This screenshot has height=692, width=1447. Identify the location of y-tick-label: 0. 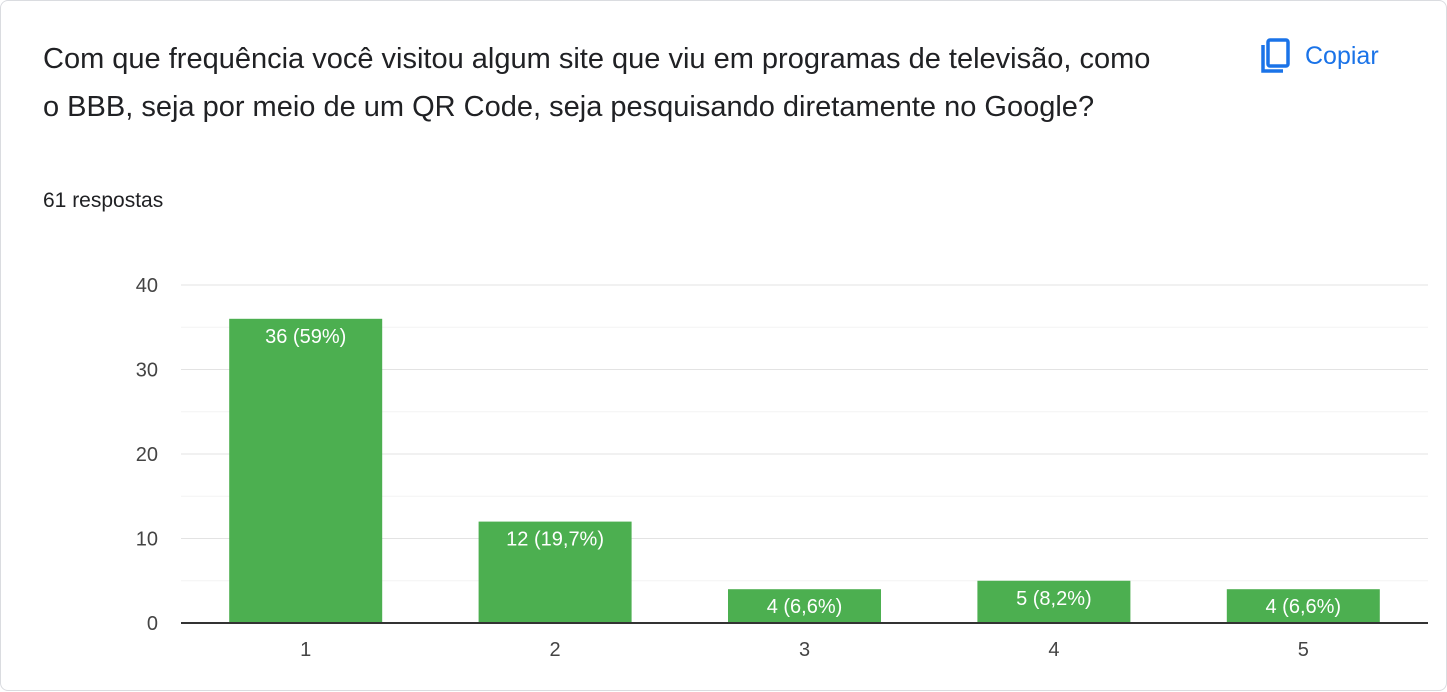
(152, 624).